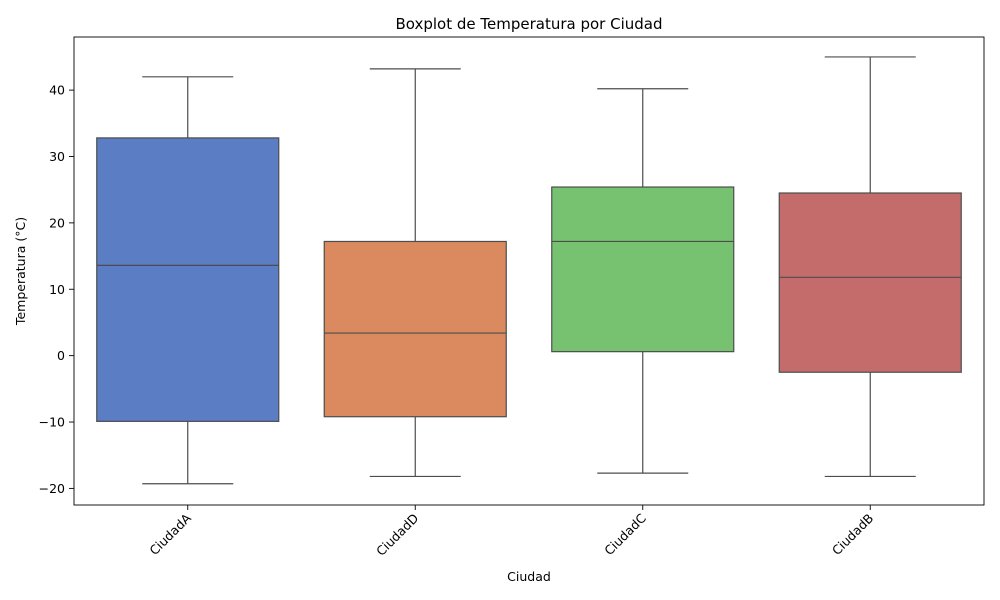 This screenshot has height=600, width=1000. I want to click on y-axis-label: Temperatura (°C), so click(20, 271).